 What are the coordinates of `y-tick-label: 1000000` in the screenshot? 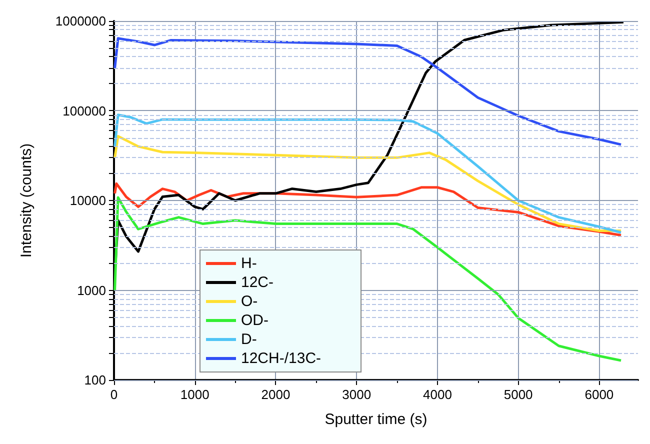 It's located at (80, 21).